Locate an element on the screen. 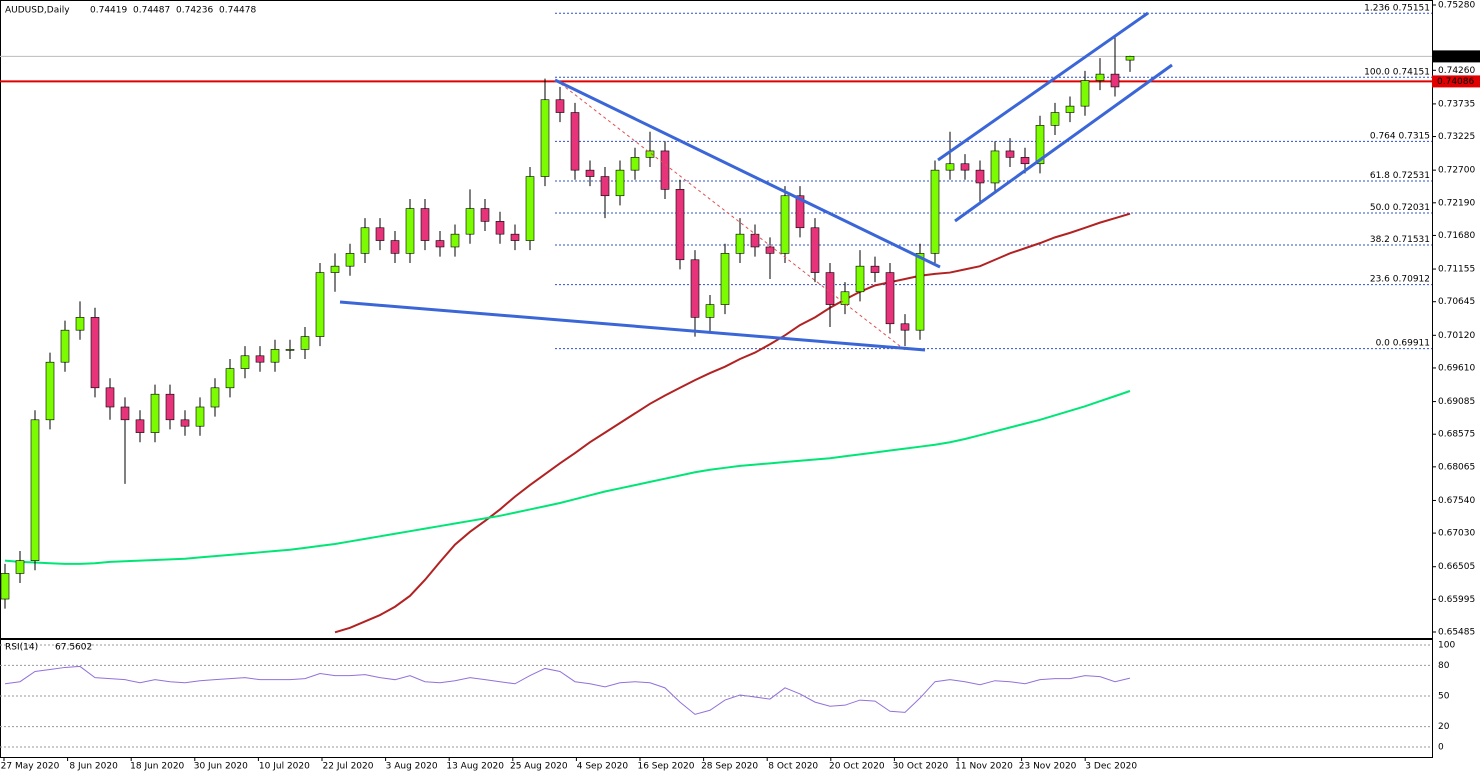 The height and width of the screenshot is (775, 1480). x-tick-label: 10 Jul 2020 is located at coordinates (284, 767).